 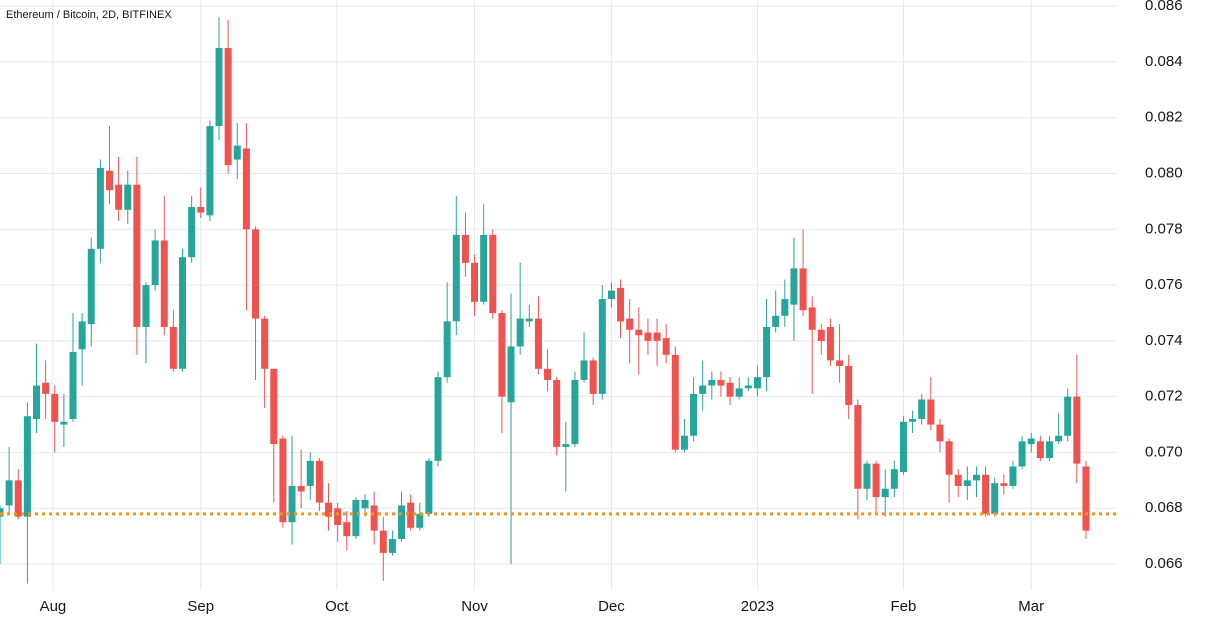 What do you see at coordinates (337, 606) in the screenshot?
I see `x-tick-label: Oct` at bounding box center [337, 606].